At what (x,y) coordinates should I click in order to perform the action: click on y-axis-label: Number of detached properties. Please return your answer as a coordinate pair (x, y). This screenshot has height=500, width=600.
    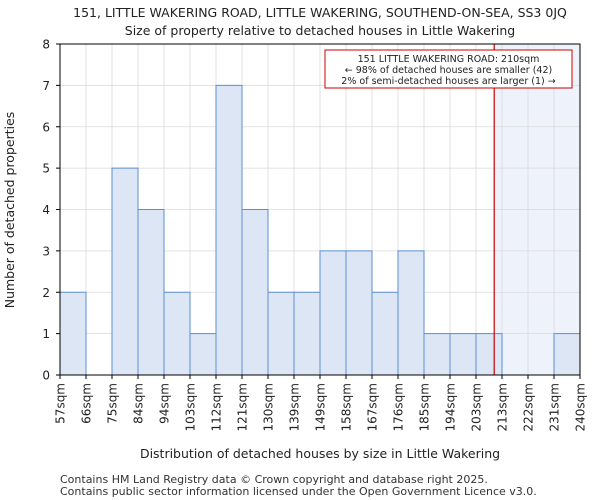
    Looking at the image, I should click on (9, 210).